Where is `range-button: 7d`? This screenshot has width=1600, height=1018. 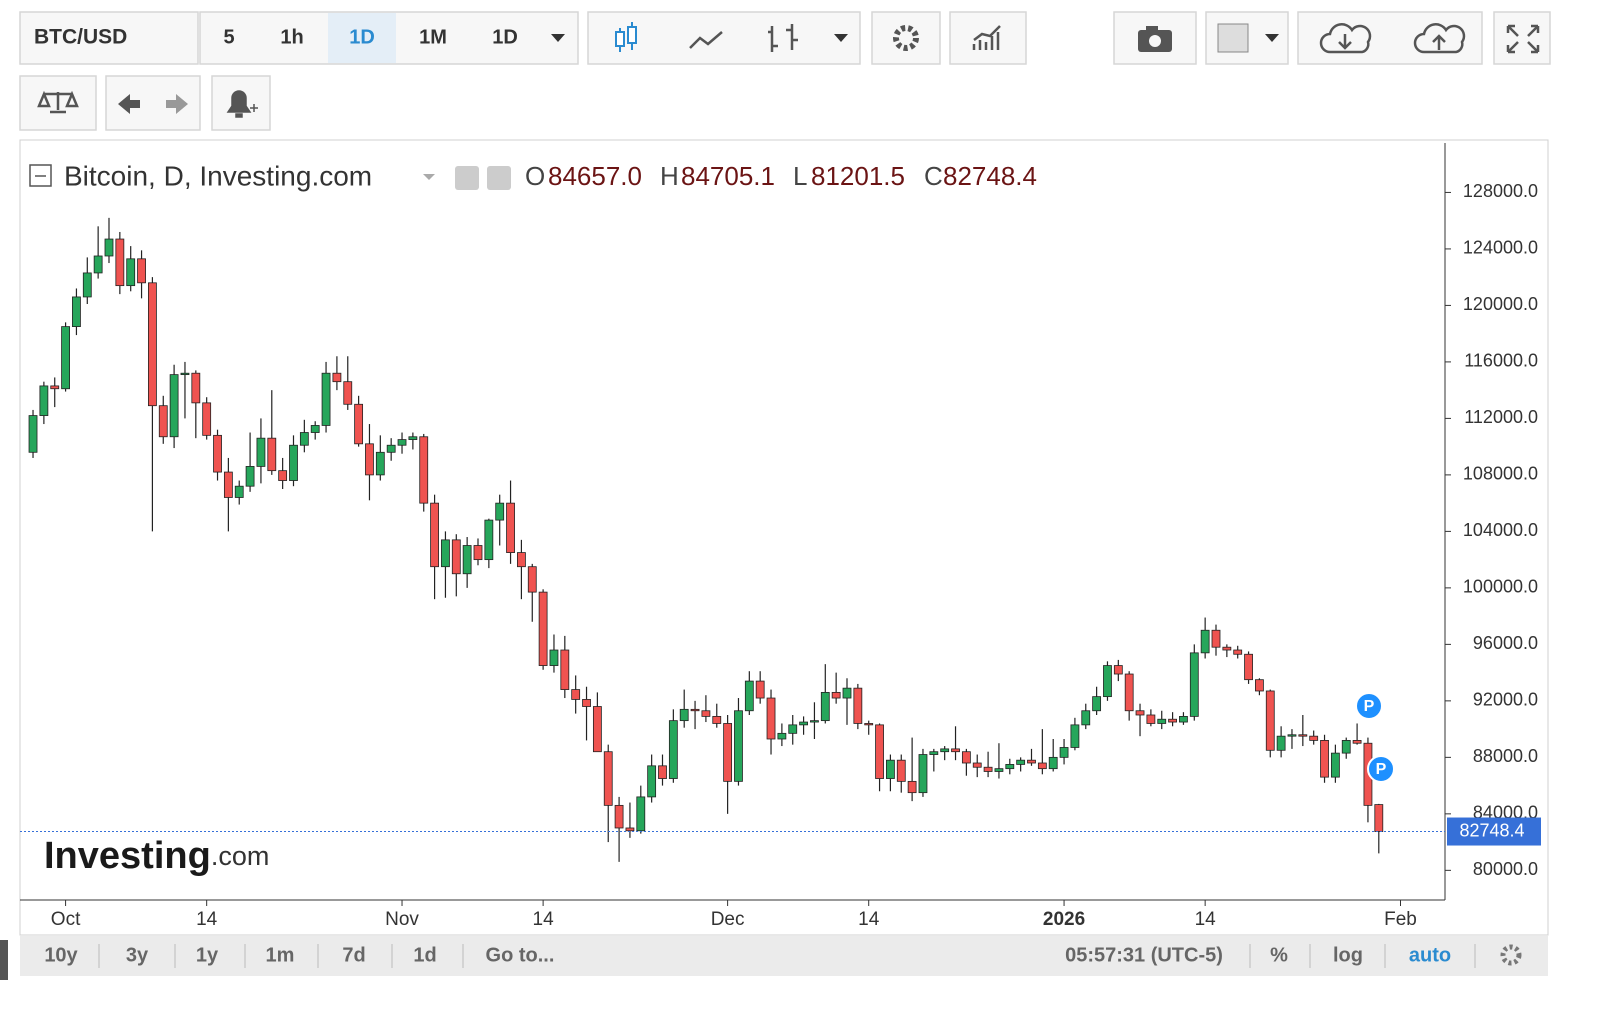 range-button: 7d is located at coordinates (353, 955).